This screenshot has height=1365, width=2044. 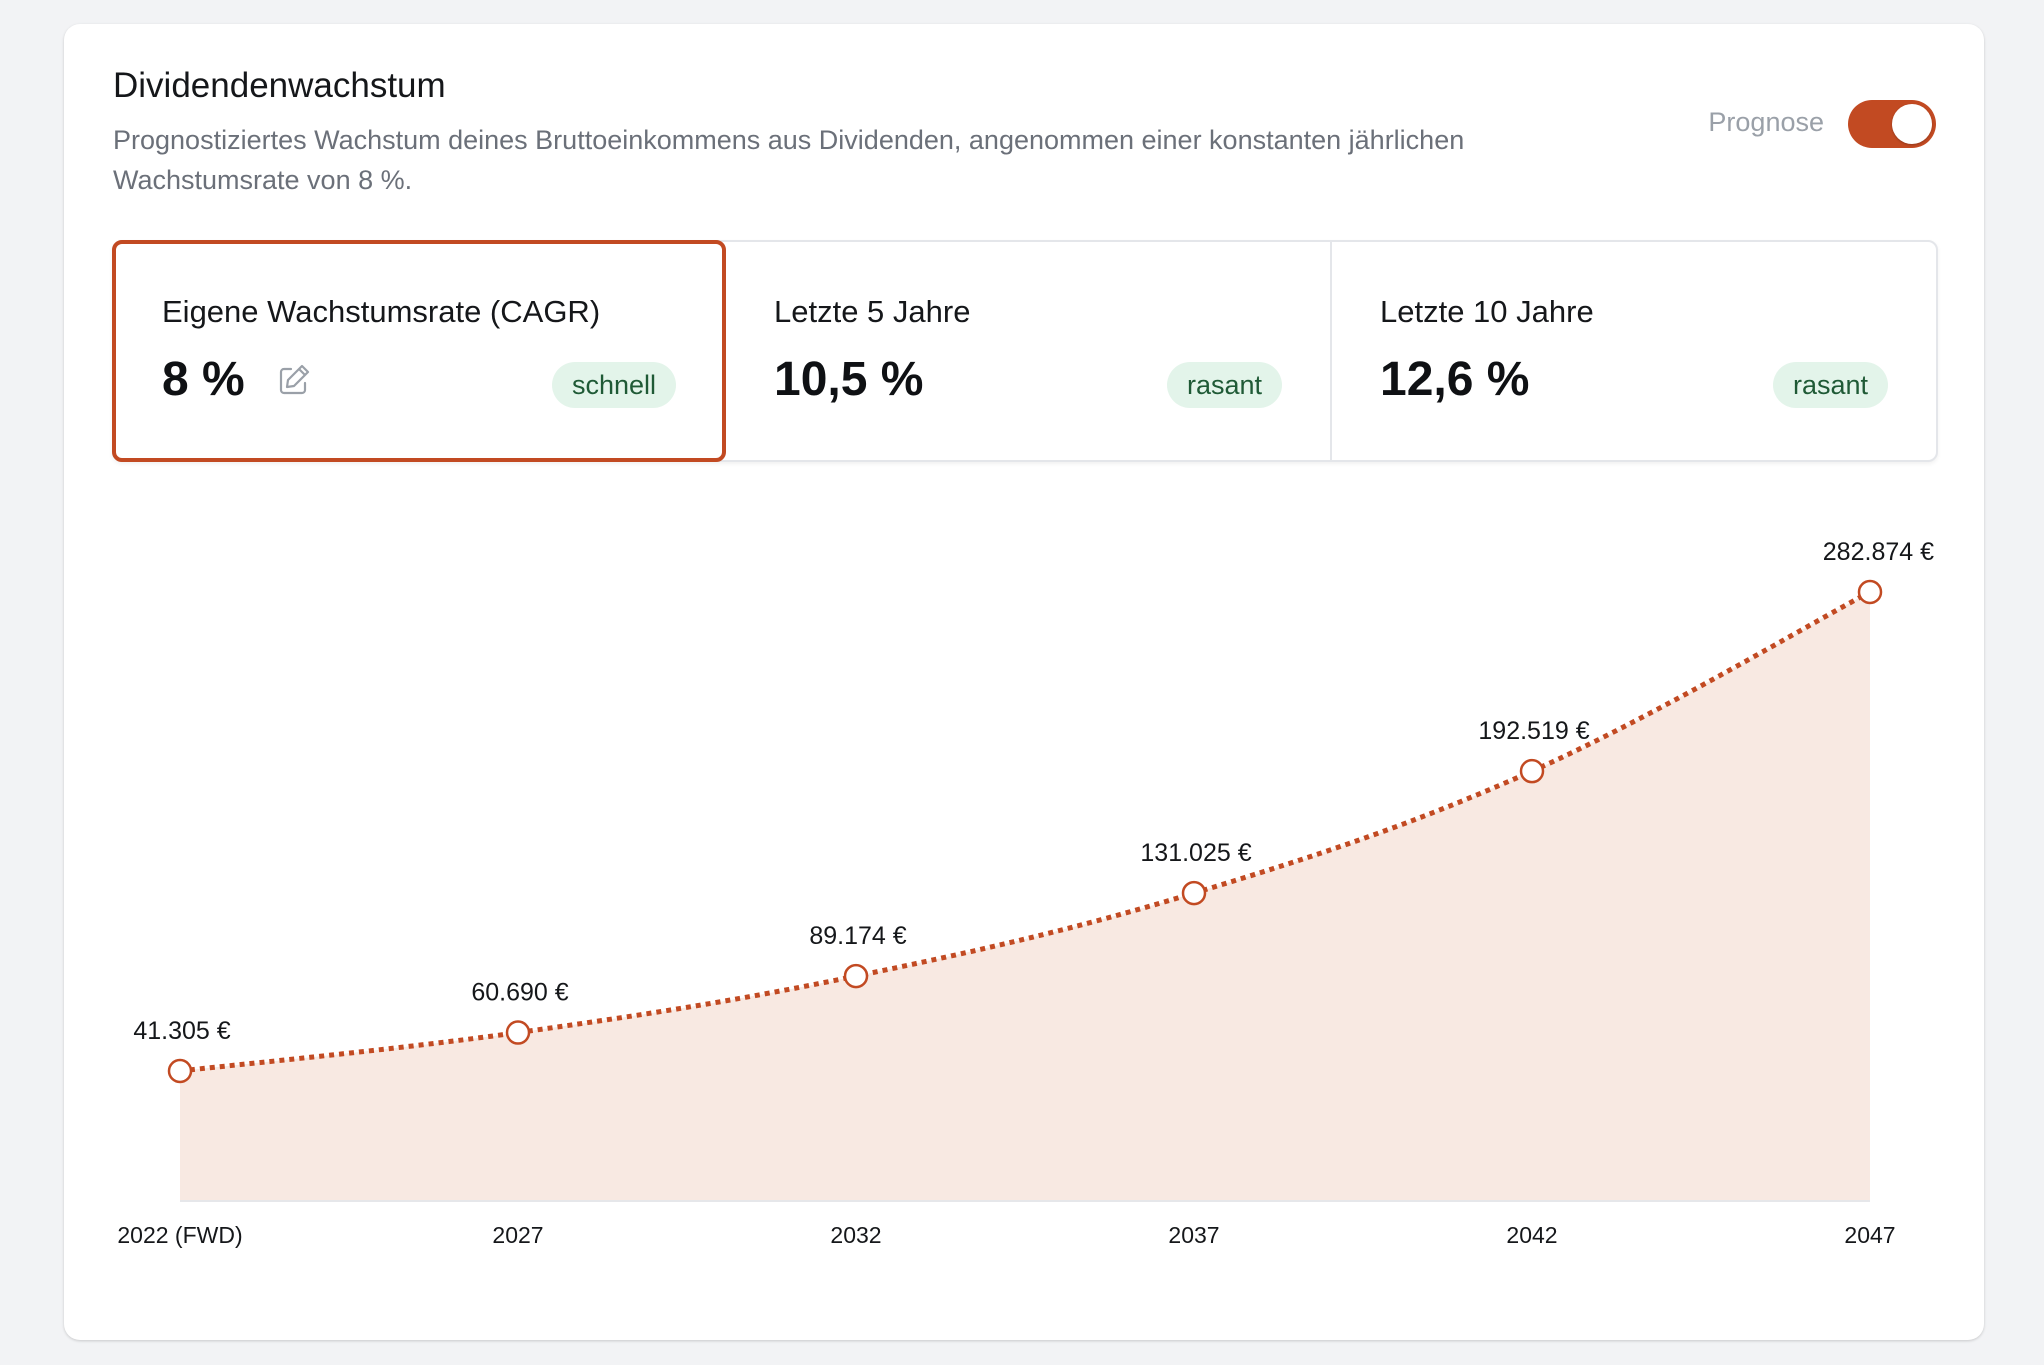 I want to click on stat-last-10-years: Letzte 10 Jahre 12,6 % rasant, so click(x=1634, y=351).